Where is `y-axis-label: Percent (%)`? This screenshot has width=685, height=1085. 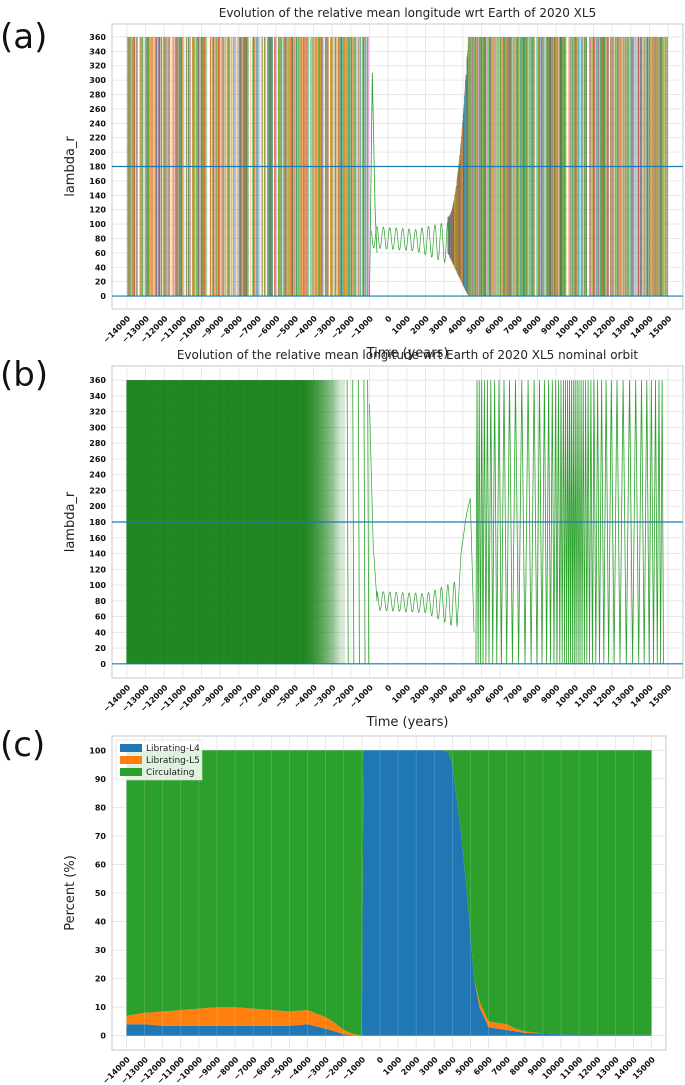 y-axis-label: Percent (%) is located at coordinates (70, 893).